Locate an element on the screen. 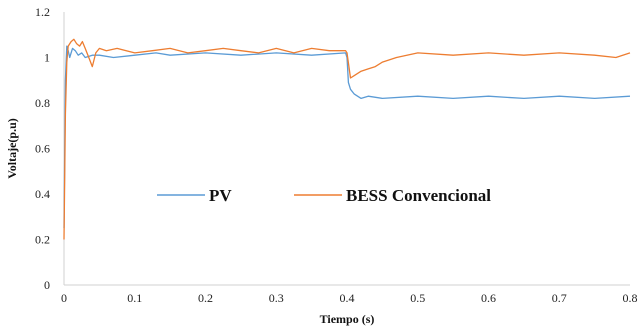  y-tick-label: 0.6 is located at coordinates (42, 149).